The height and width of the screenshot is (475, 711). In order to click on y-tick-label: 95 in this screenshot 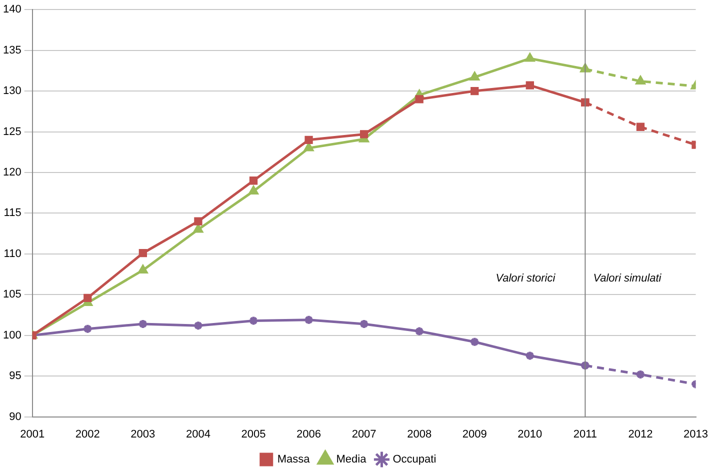, I will do `click(15, 376)`.